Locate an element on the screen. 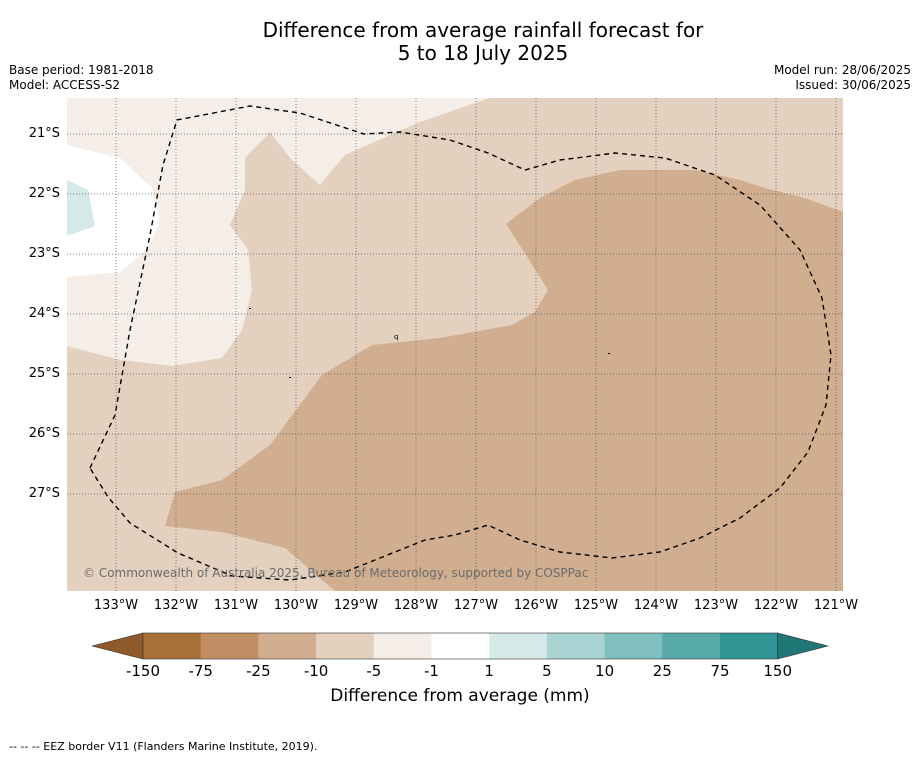  lon-label-2: 131°W is located at coordinates (236, 605).